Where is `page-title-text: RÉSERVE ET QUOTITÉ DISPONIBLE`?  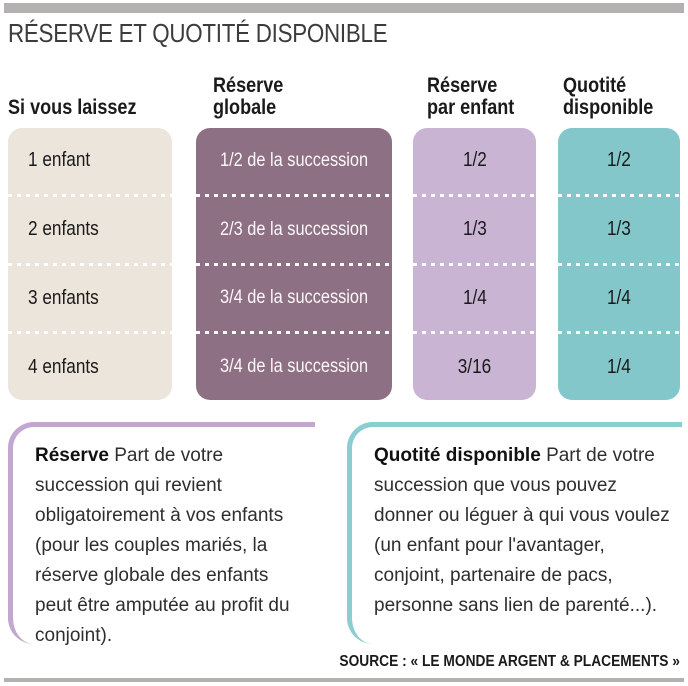 page-title-text: RÉSERVE ET QUOTITÉ DISPONIBLE is located at coordinates (198, 33).